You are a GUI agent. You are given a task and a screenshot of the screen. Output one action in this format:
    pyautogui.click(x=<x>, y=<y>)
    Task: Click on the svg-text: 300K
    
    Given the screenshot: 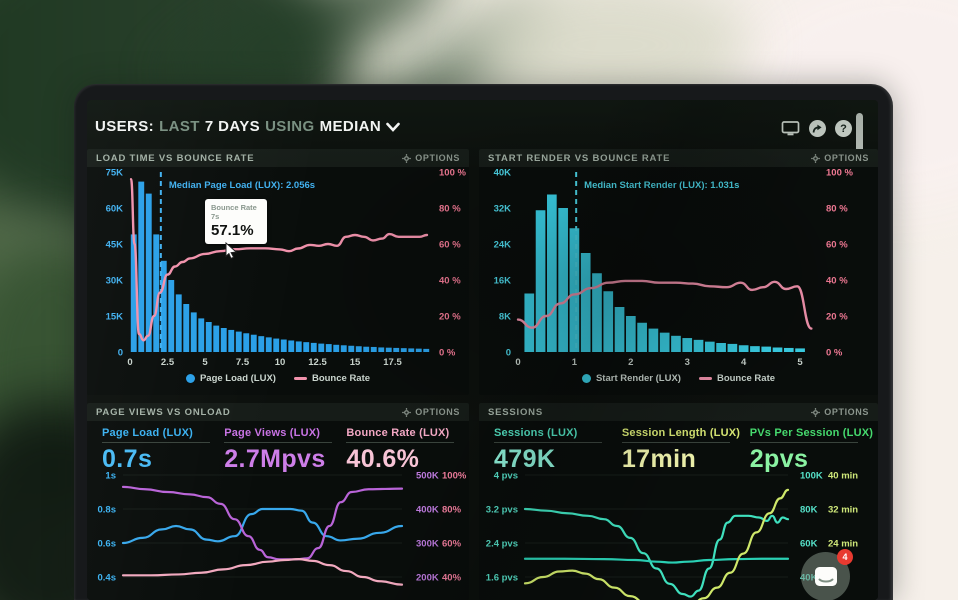 What is the action you would take?
    pyautogui.click(x=427, y=544)
    